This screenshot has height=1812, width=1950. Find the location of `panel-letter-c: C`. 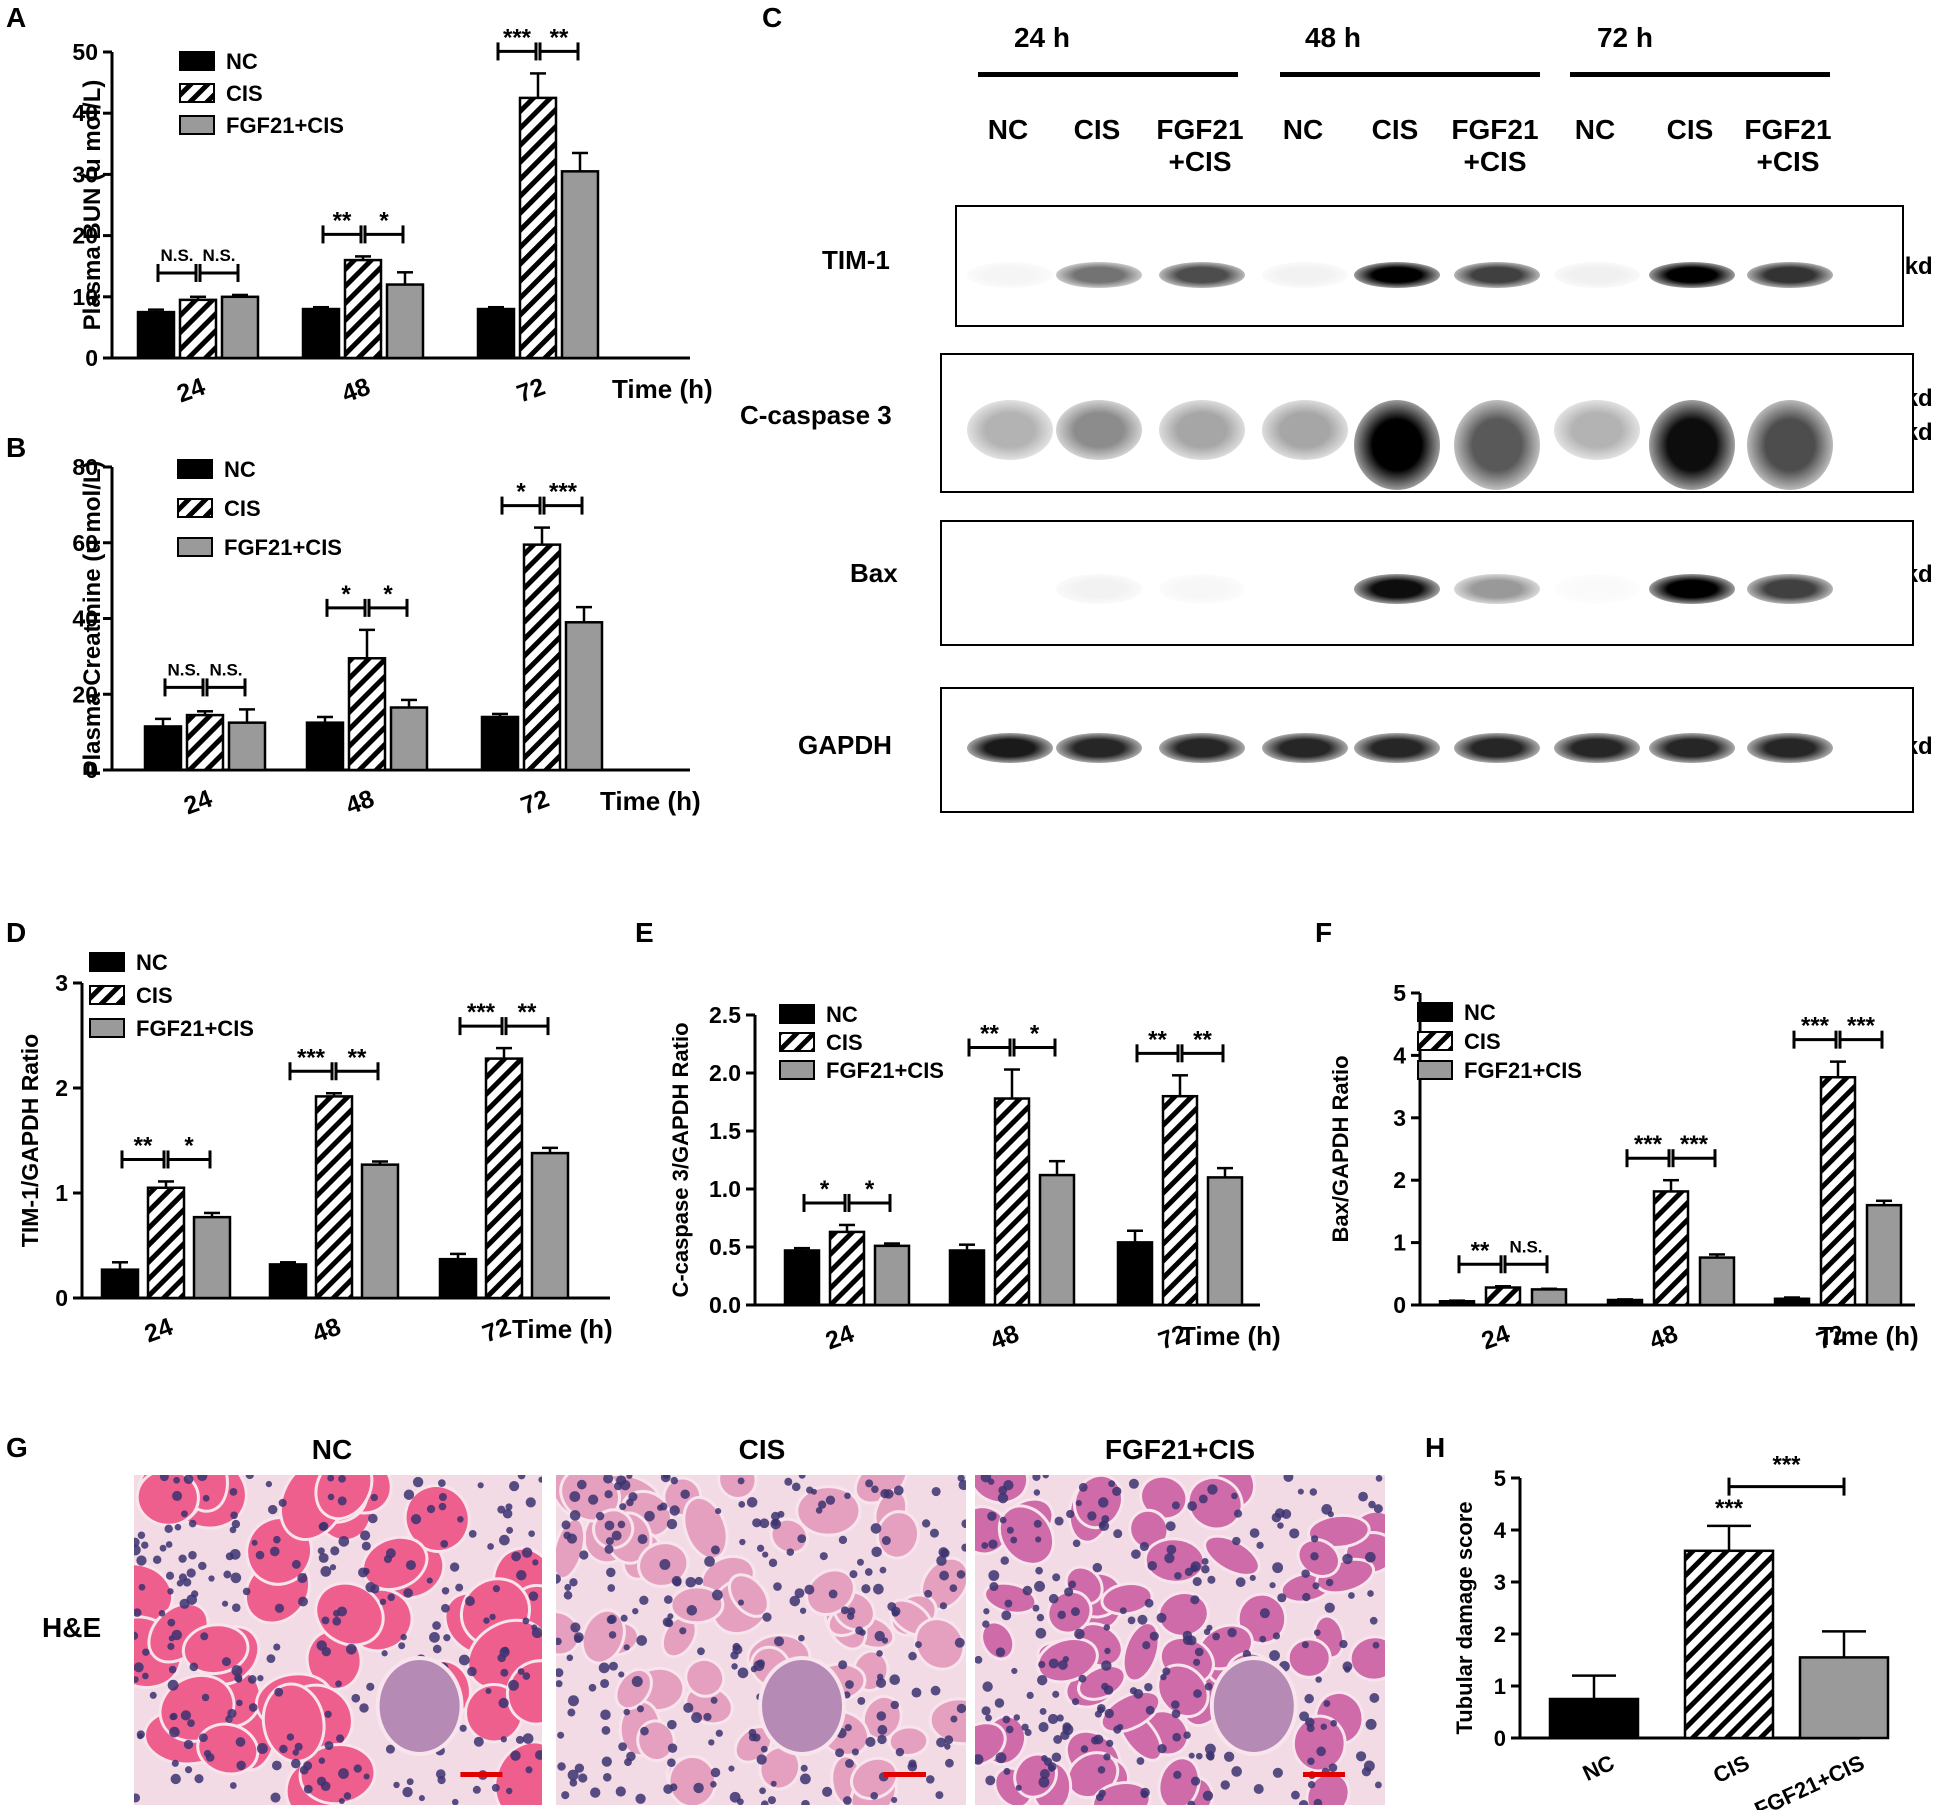

panel-letter-c: C is located at coordinates (772, 17).